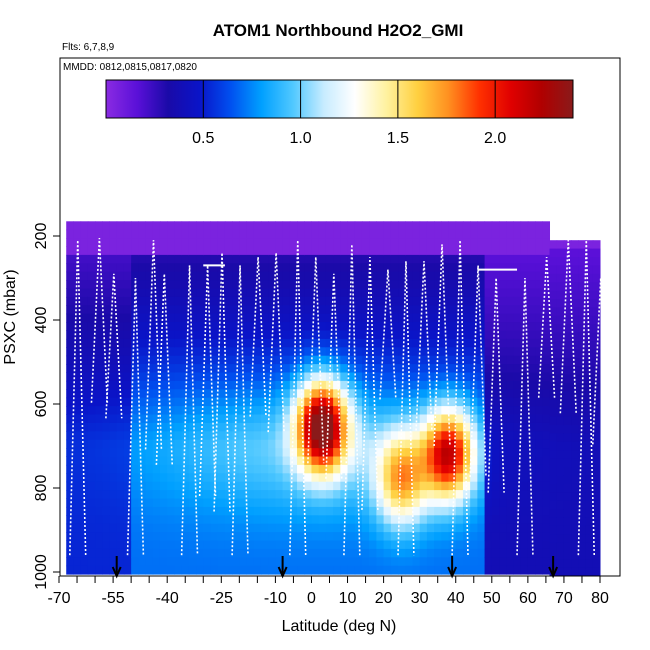  Describe the element at coordinates (335, 567) in the screenshot. I see `profile-arrows` at that location.